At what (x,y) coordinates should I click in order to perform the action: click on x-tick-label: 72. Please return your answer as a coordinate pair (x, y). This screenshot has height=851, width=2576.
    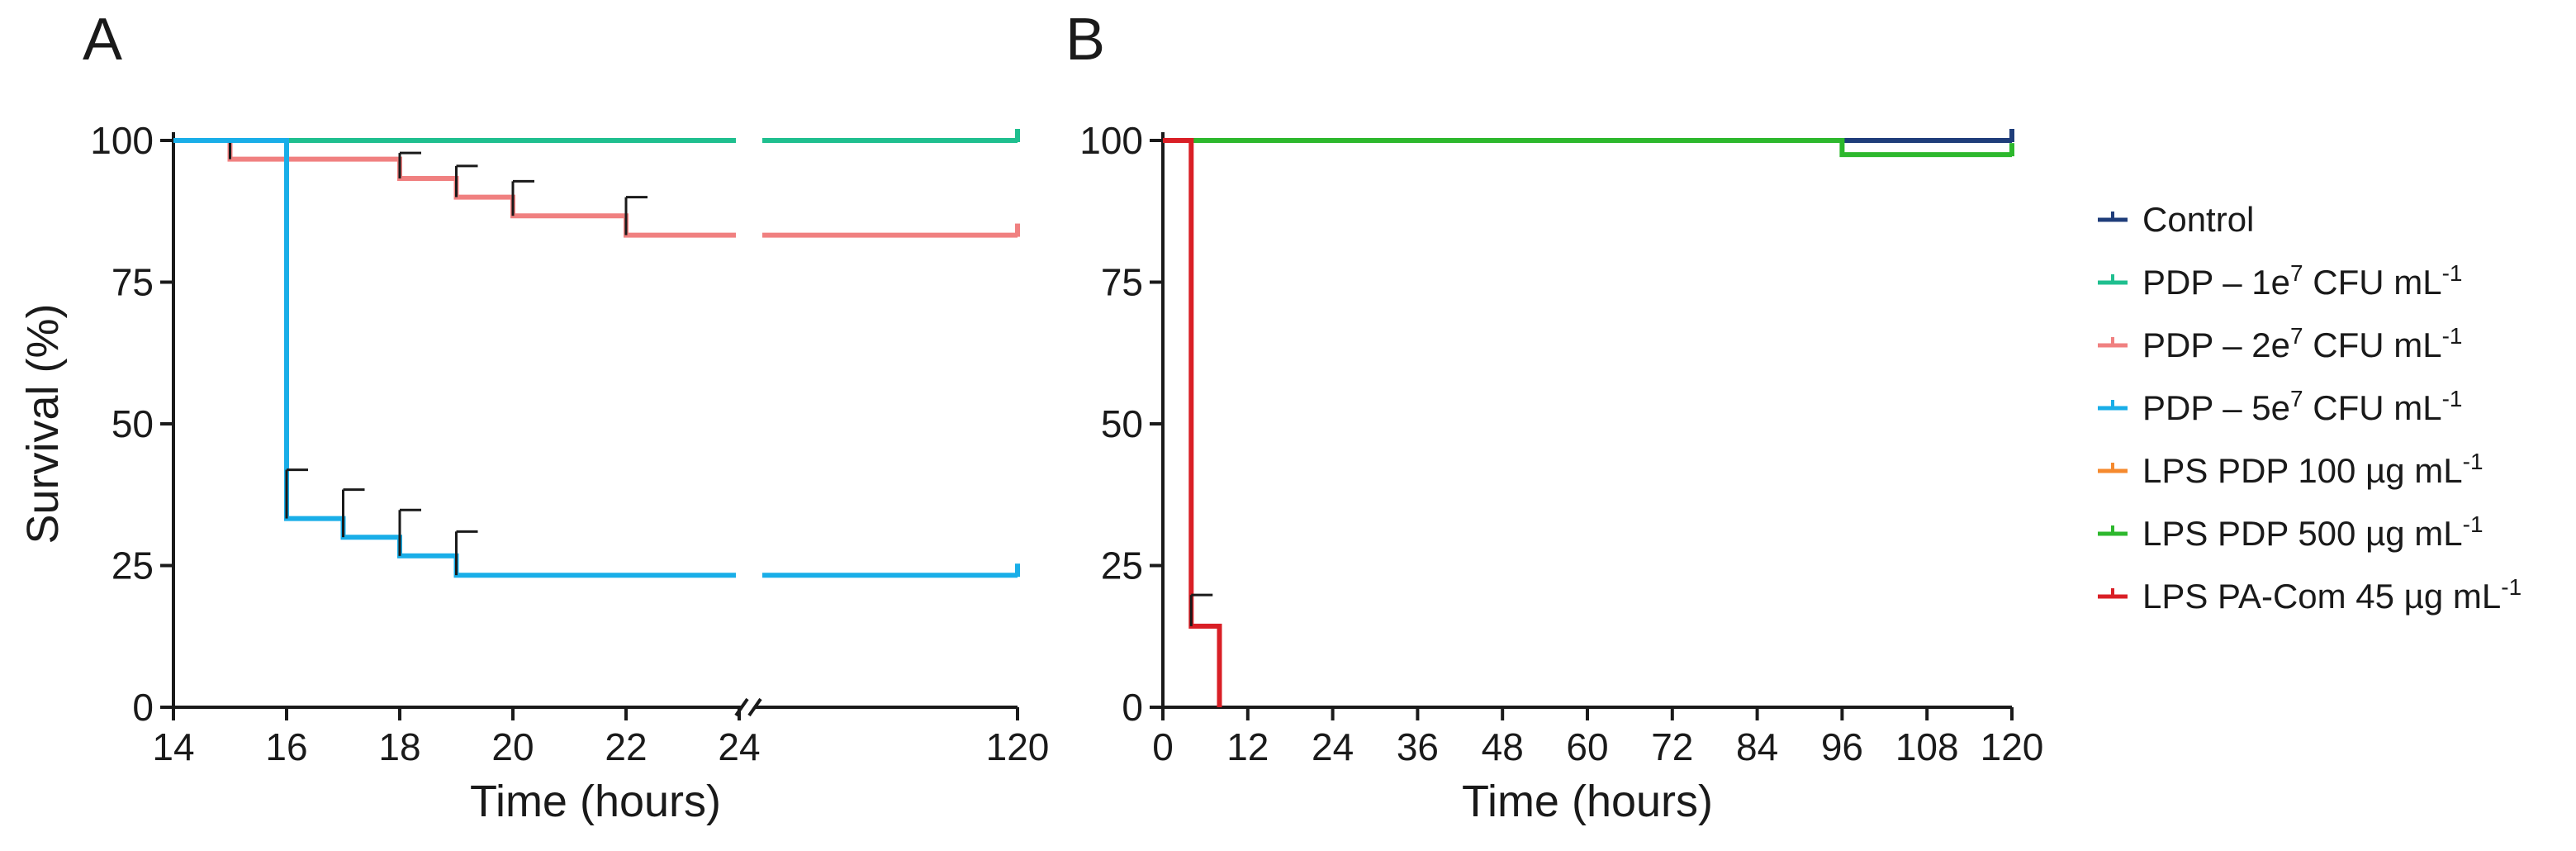
    Looking at the image, I should click on (1672, 746).